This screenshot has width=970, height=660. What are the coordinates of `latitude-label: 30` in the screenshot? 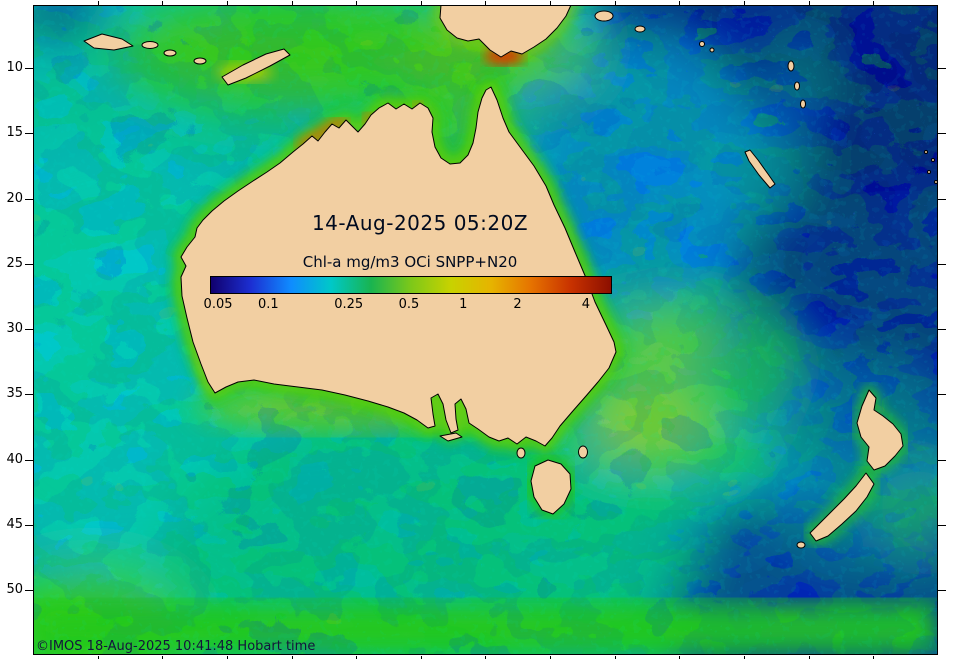 It's located at (14, 328).